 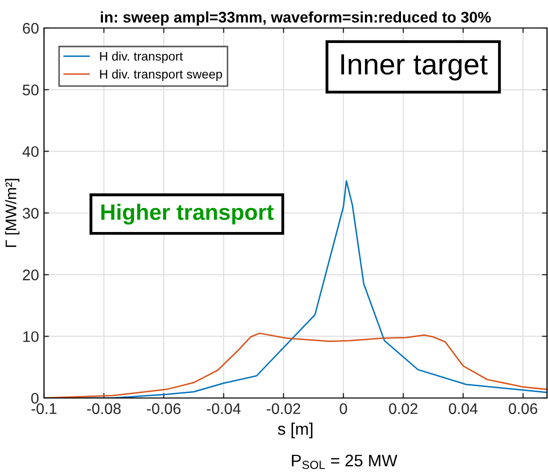 I want to click on y-tick-label: 30, so click(x=30, y=213).